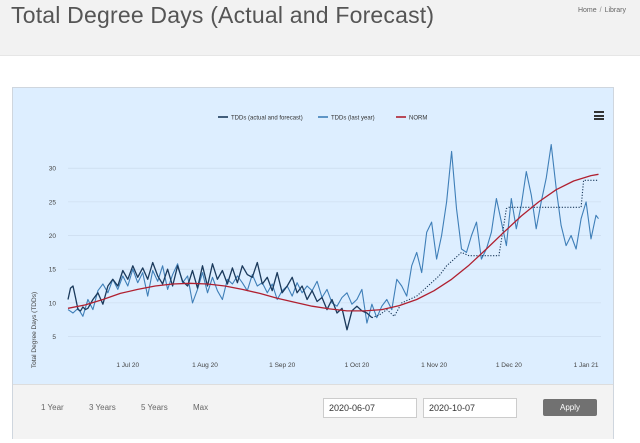  I want to click on x-tick-label: 1 Jul 20, so click(127, 365).